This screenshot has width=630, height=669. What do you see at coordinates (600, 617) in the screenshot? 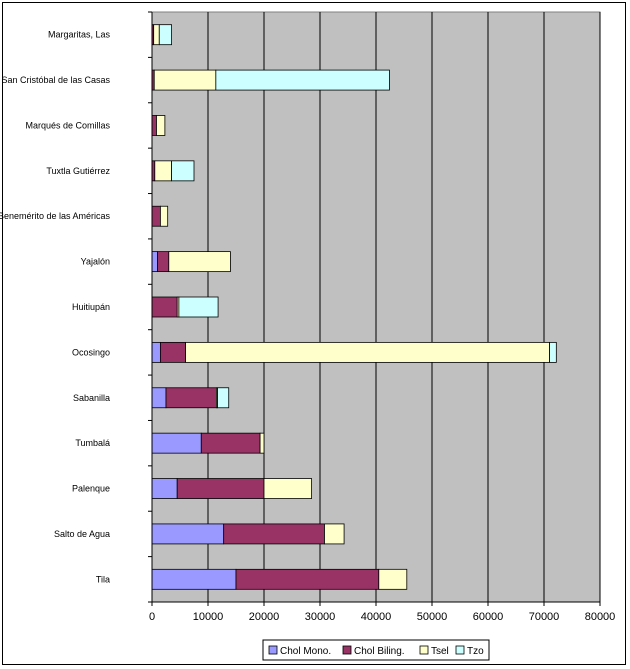
I see `x-tick-label: 80000` at bounding box center [600, 617].